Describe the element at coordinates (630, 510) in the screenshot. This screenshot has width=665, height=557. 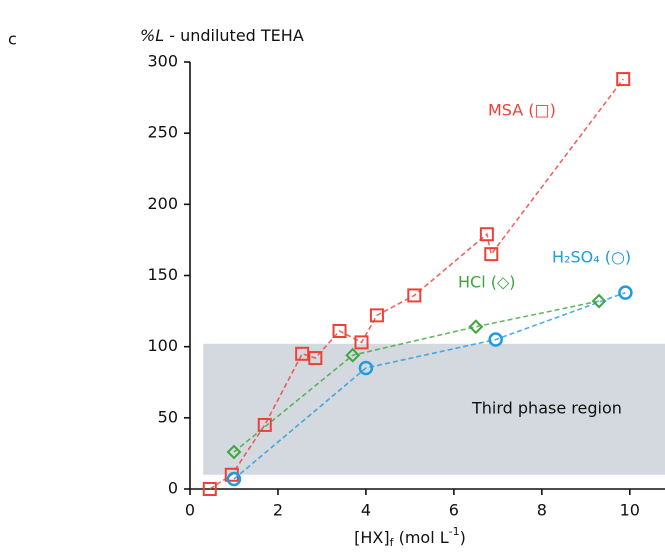
I see `x-tick-label: 10` at that location.